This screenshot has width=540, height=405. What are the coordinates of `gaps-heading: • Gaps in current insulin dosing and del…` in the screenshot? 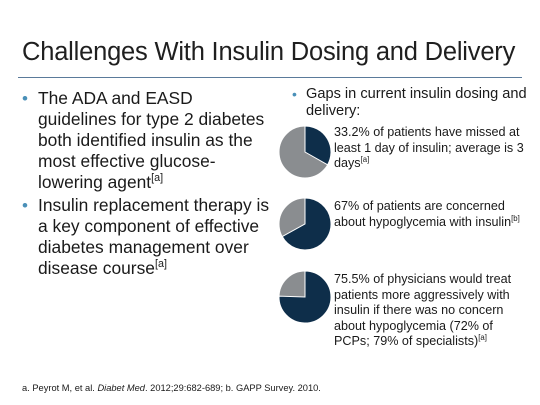 It's located at (410, 103).